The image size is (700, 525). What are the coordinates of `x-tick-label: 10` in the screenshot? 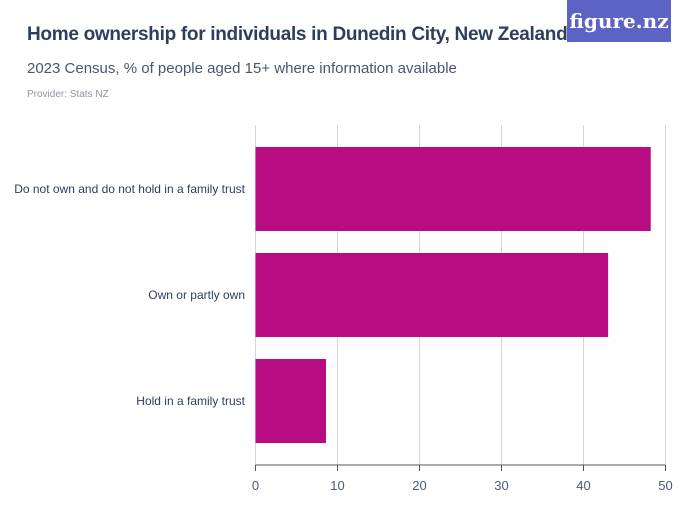 It's located at (337, 485).